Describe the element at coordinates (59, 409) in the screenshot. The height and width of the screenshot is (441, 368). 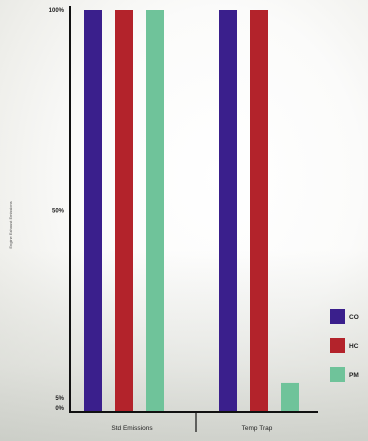
I see `y-tick-label: 0%` at that location.